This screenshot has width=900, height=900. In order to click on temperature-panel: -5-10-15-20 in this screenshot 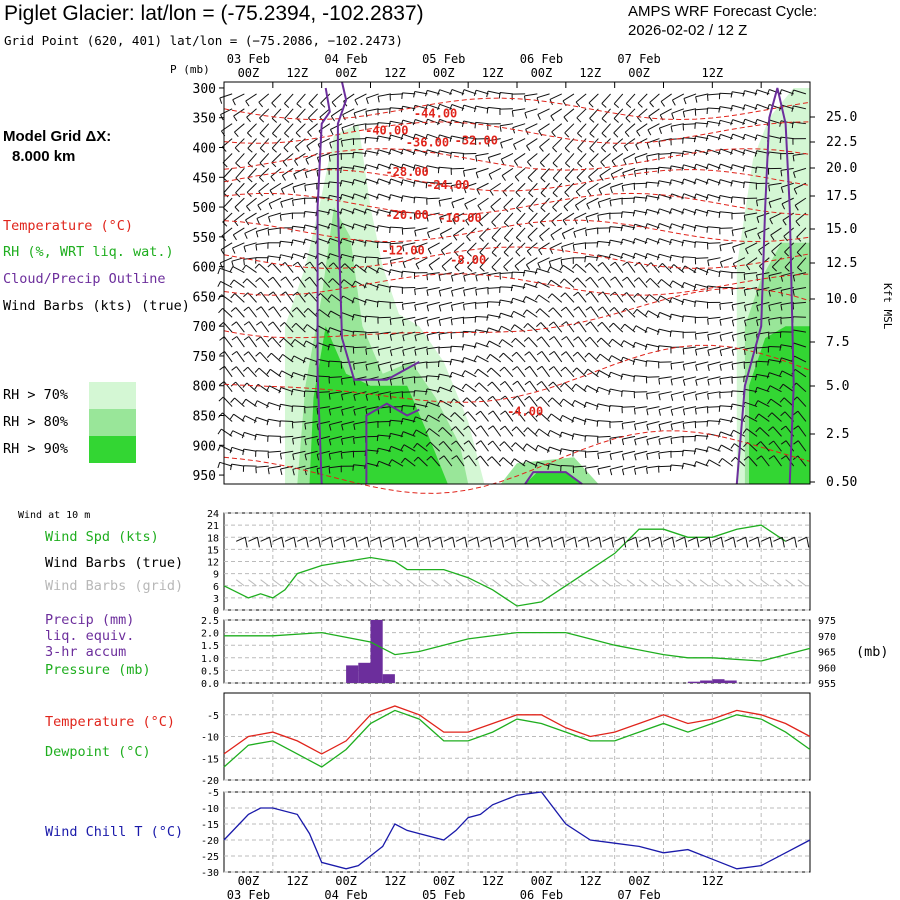, I will do `click(506, 739)`.